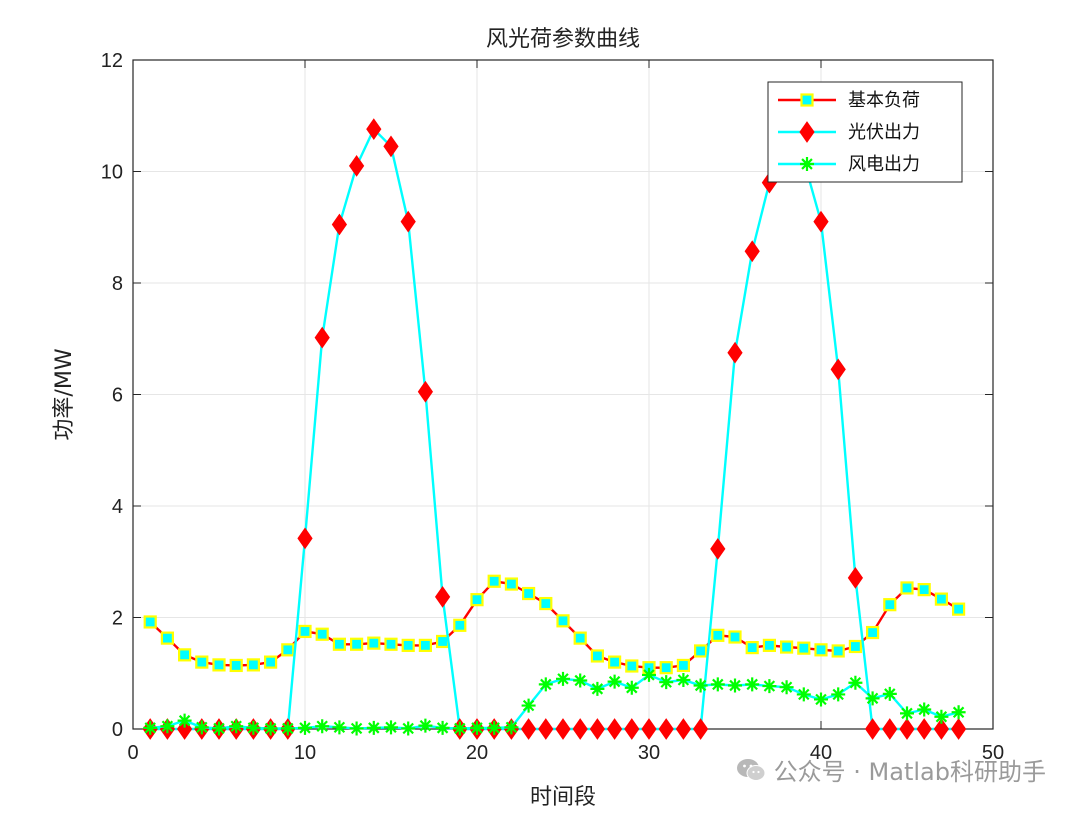  Describe the element at coordinates (117, 396) in the screenshot. I see `y-tick-label: 6` at that location.